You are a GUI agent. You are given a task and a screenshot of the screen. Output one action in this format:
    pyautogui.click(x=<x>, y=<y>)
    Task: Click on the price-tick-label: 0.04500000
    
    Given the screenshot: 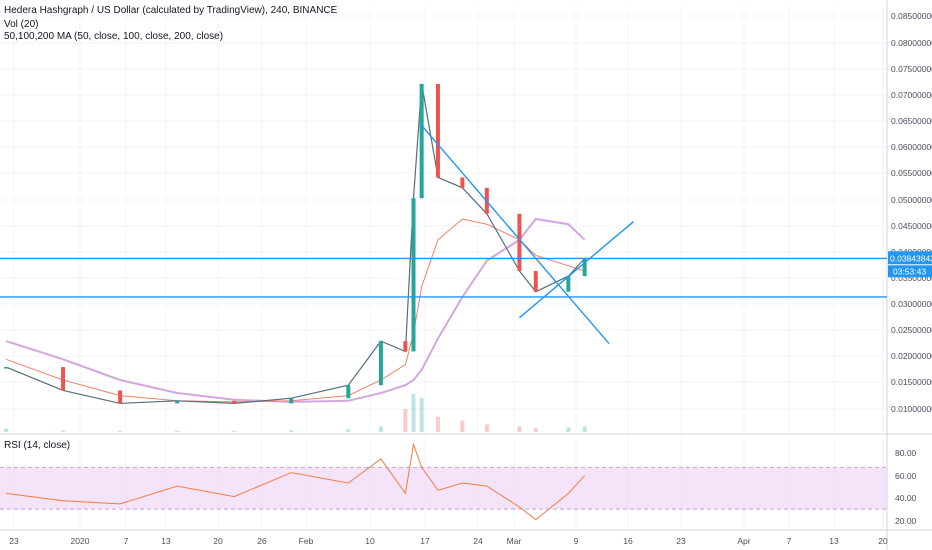 What is the action you would take?
    pyautogui.click(x=911, y=226)
    